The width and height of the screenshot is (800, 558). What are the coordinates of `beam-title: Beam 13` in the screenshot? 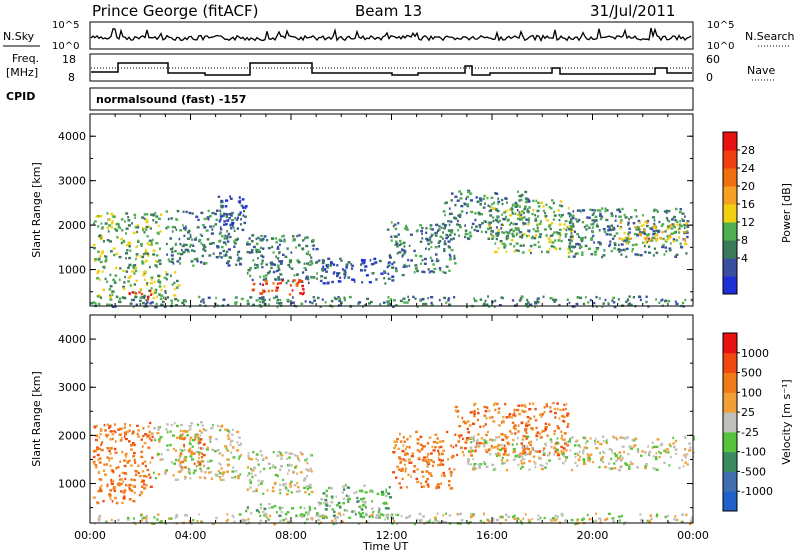 It's located at (388, 11).